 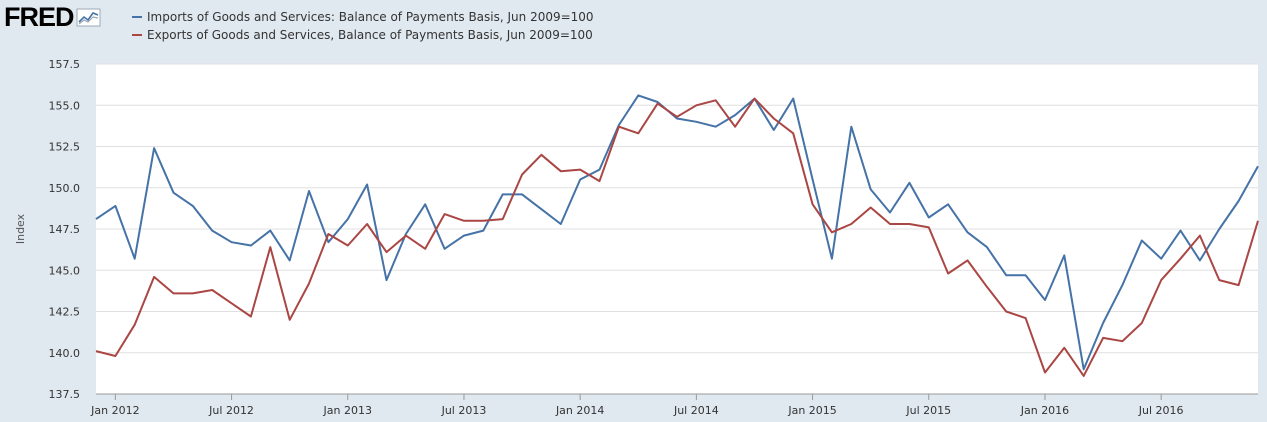 I want to click on y-tick-label: 155.0, so click(x=65, y=105).